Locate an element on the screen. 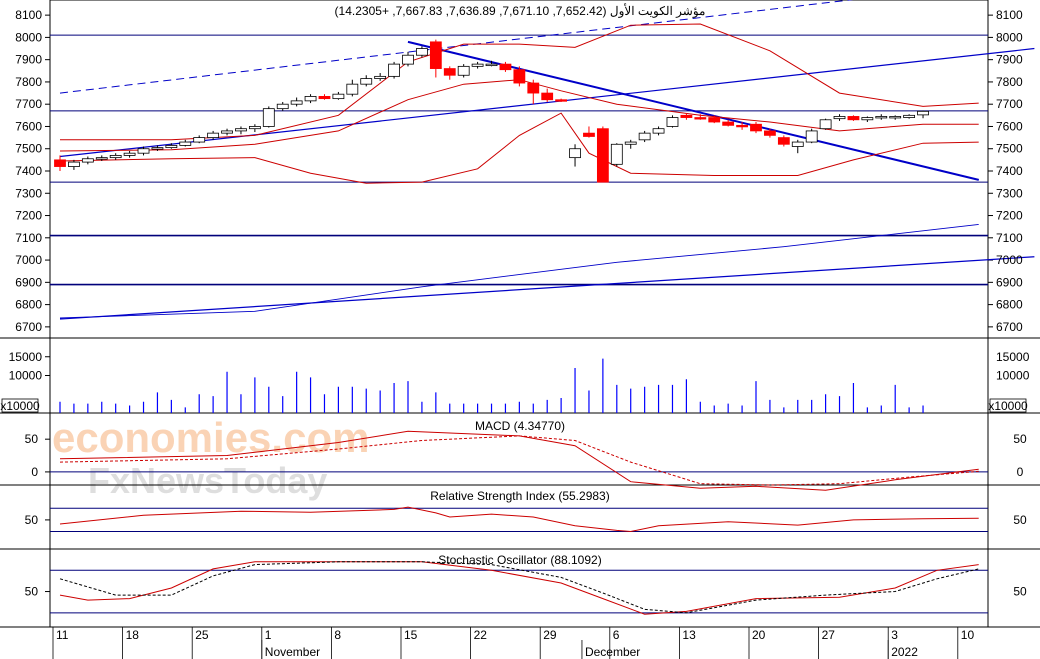  x-day-label: 29 is located at coordinates (550, 635).